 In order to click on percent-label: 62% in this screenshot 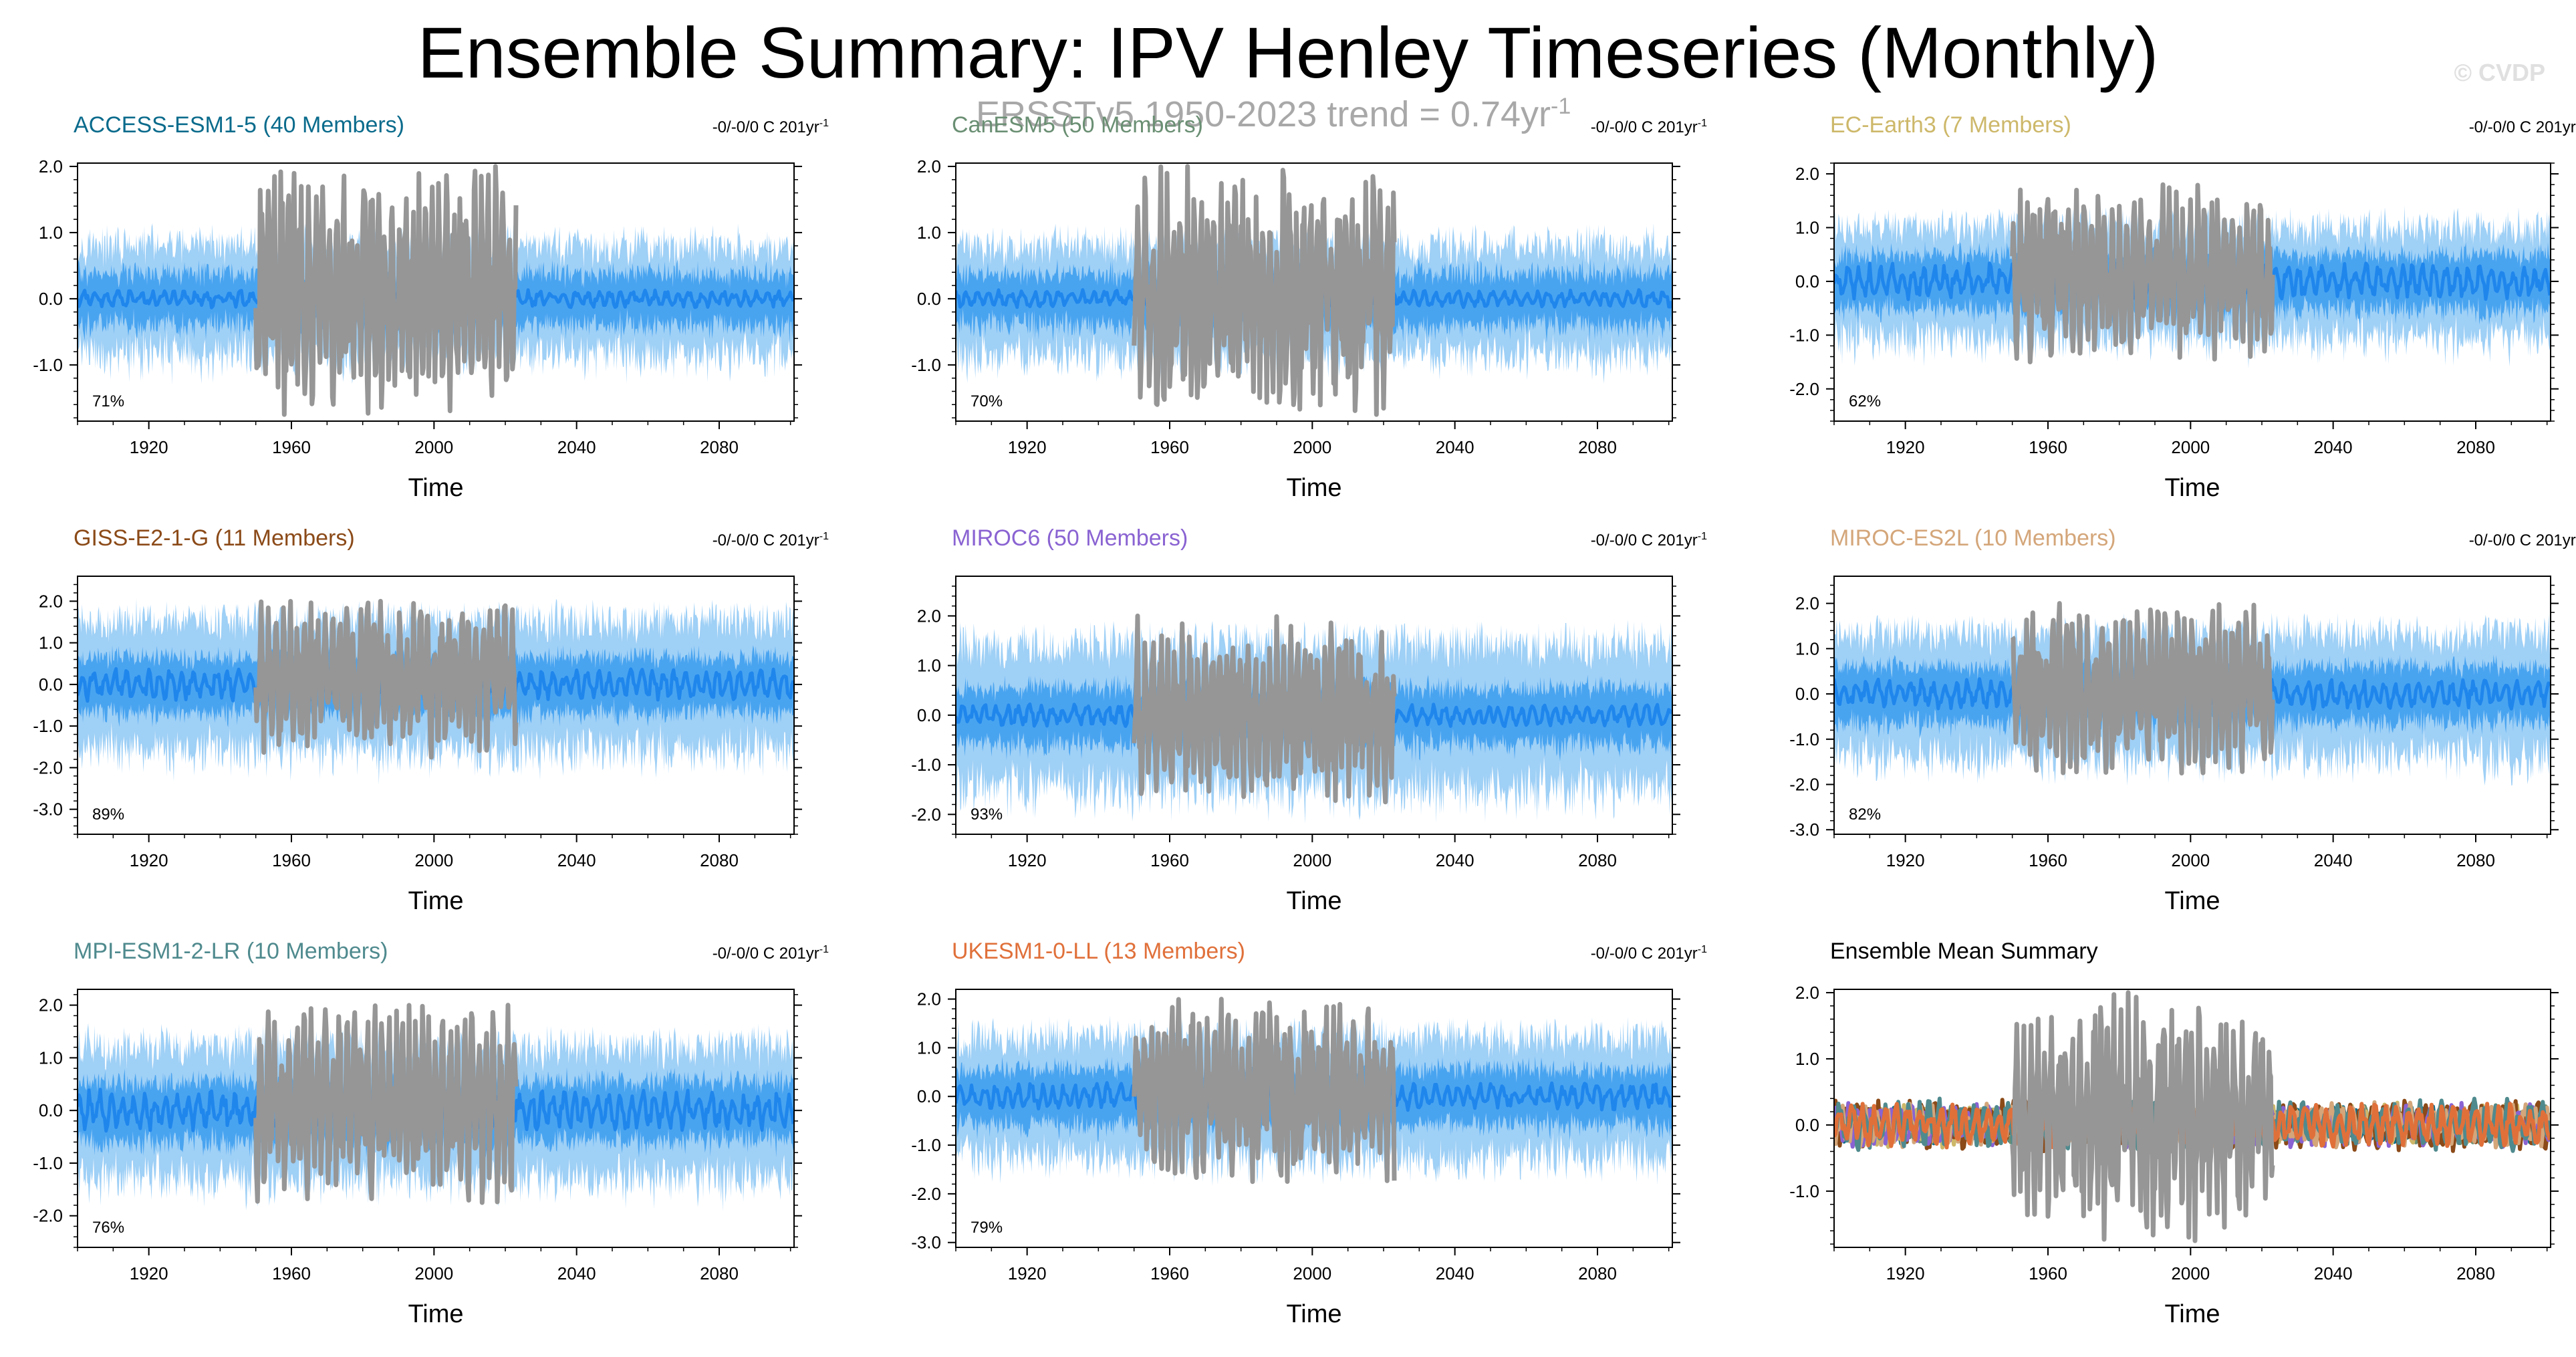, I will do `click(1865, 401)`.